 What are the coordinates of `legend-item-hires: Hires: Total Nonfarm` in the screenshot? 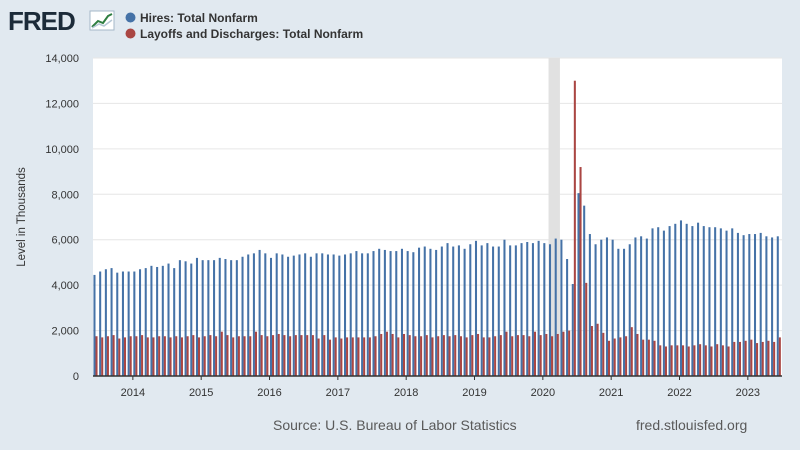 It's located at (191, 18).